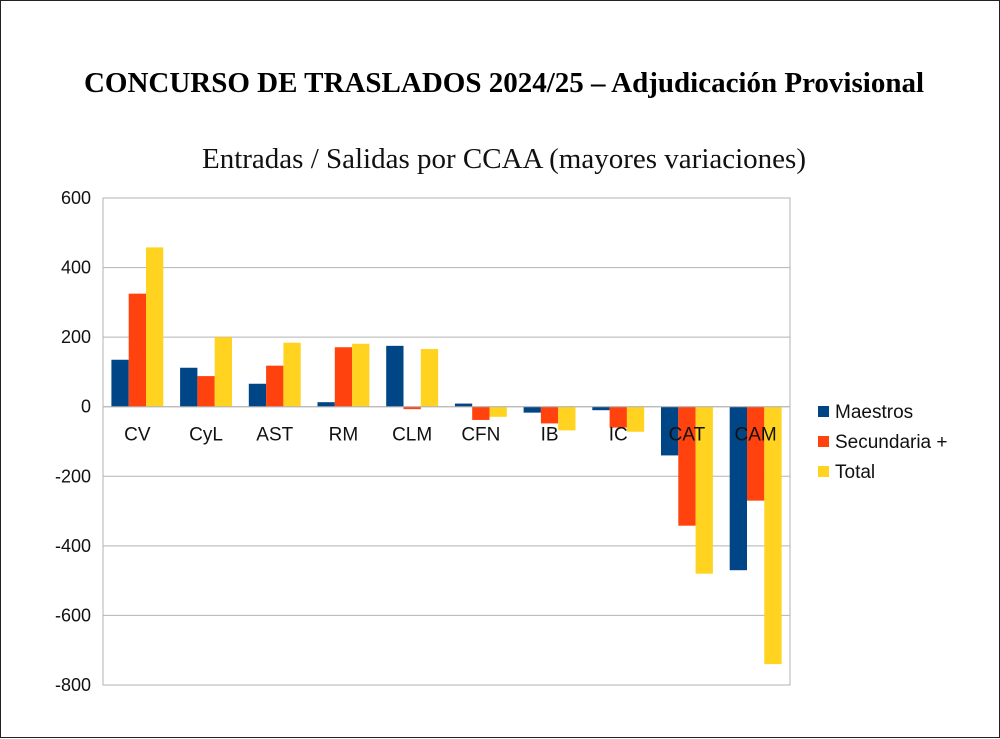  I want to click on bar-IB-total, so click(567, 418).